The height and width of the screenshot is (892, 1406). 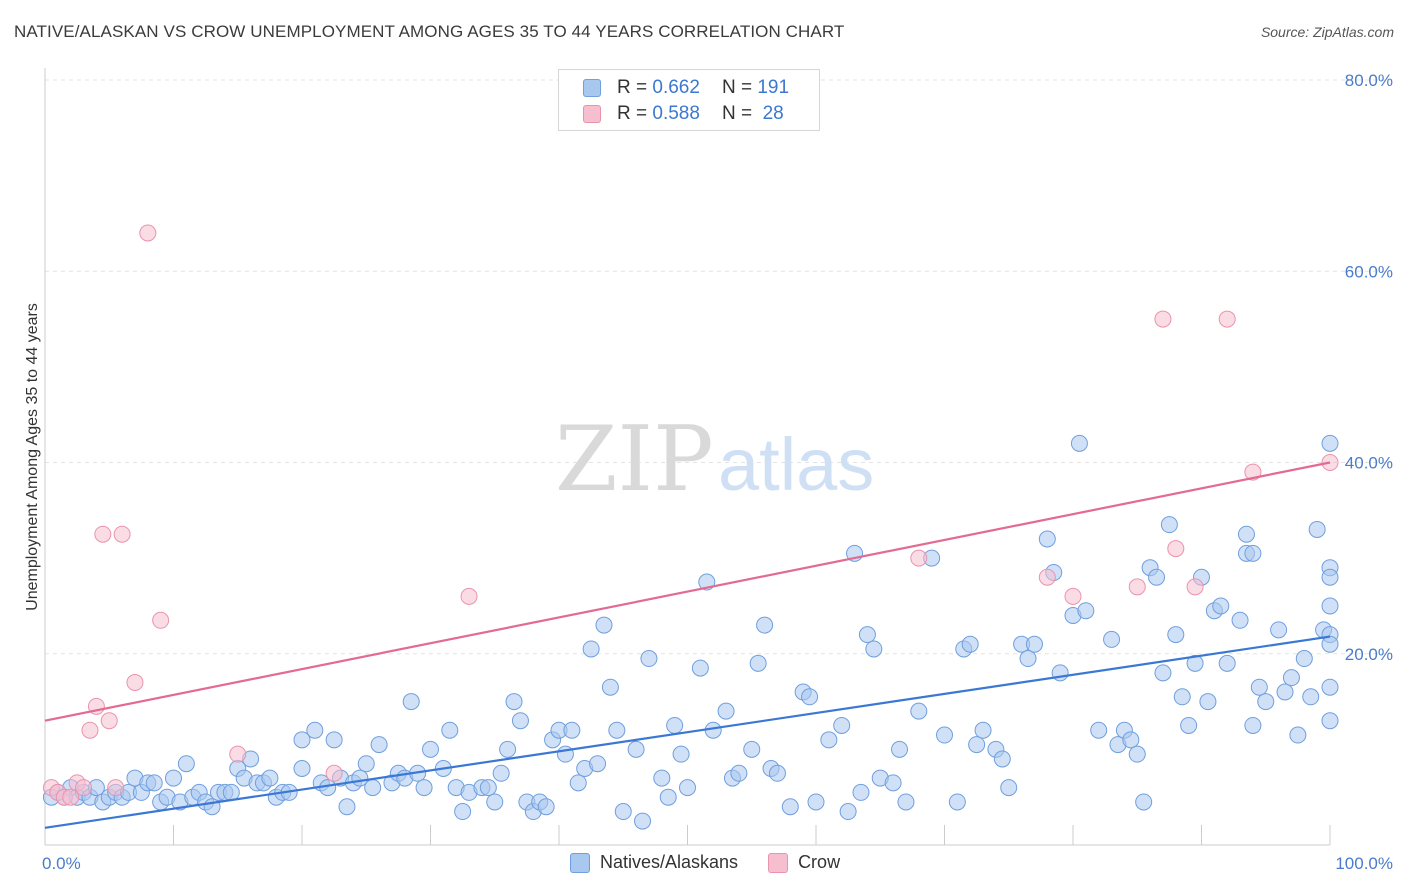 I want to click on watermark: ZIP atlas, so click(x=714, y=459).